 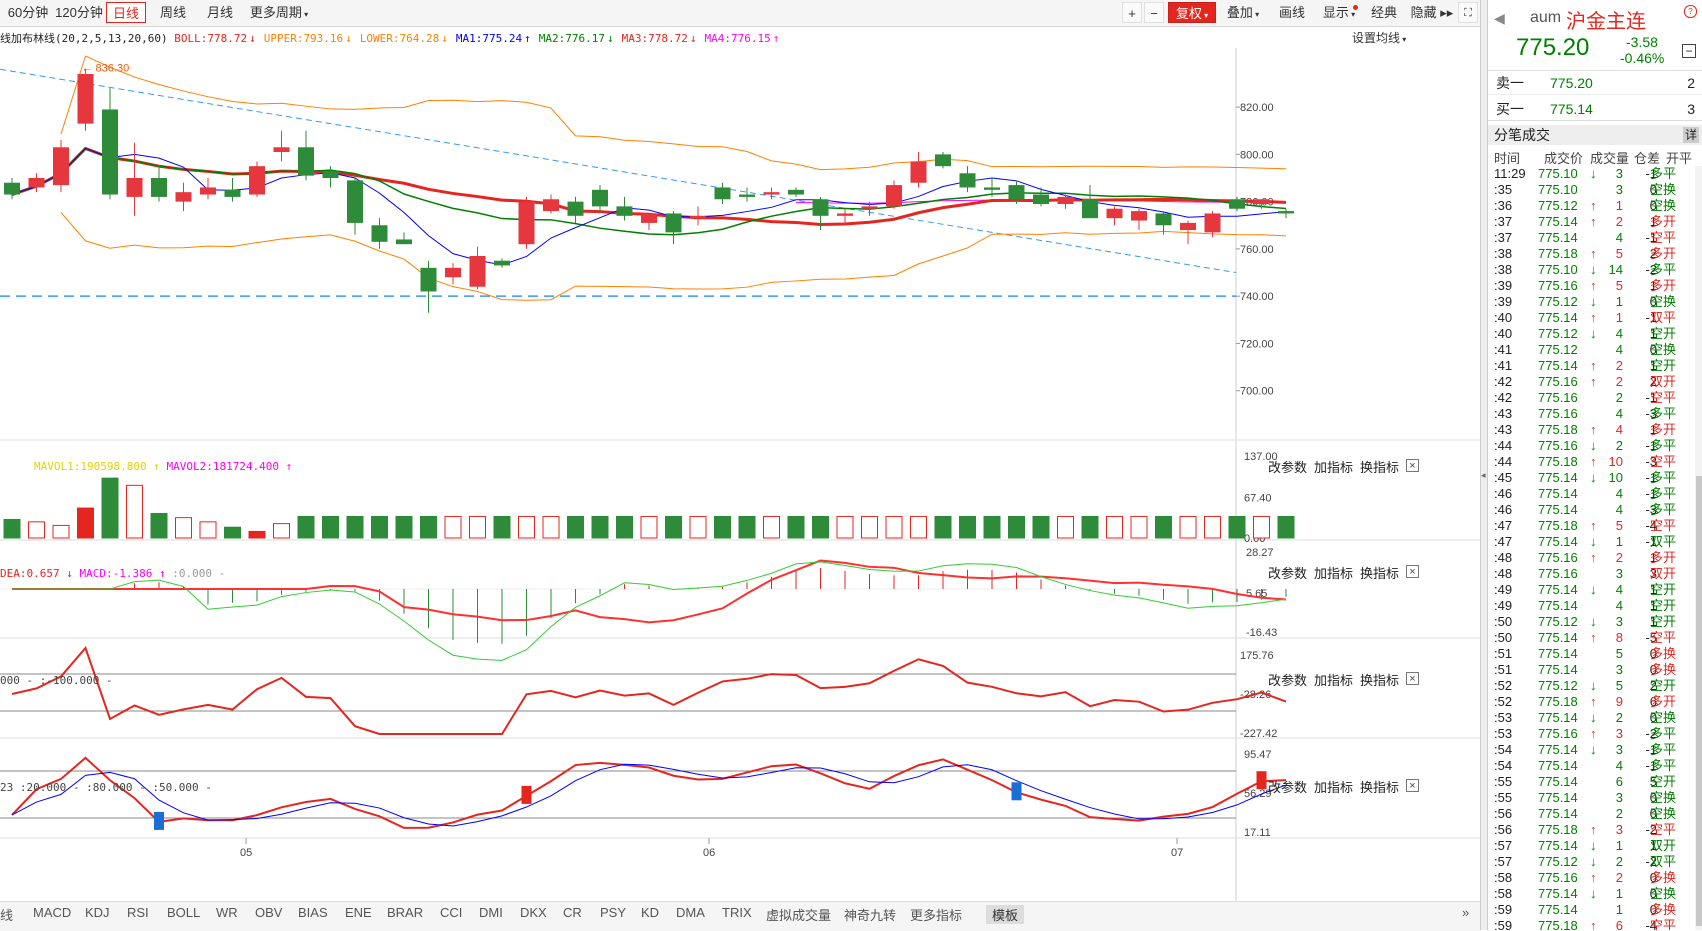 I want to click on collapse-arrow-icon: ◂, so click(x=1483, y=475).